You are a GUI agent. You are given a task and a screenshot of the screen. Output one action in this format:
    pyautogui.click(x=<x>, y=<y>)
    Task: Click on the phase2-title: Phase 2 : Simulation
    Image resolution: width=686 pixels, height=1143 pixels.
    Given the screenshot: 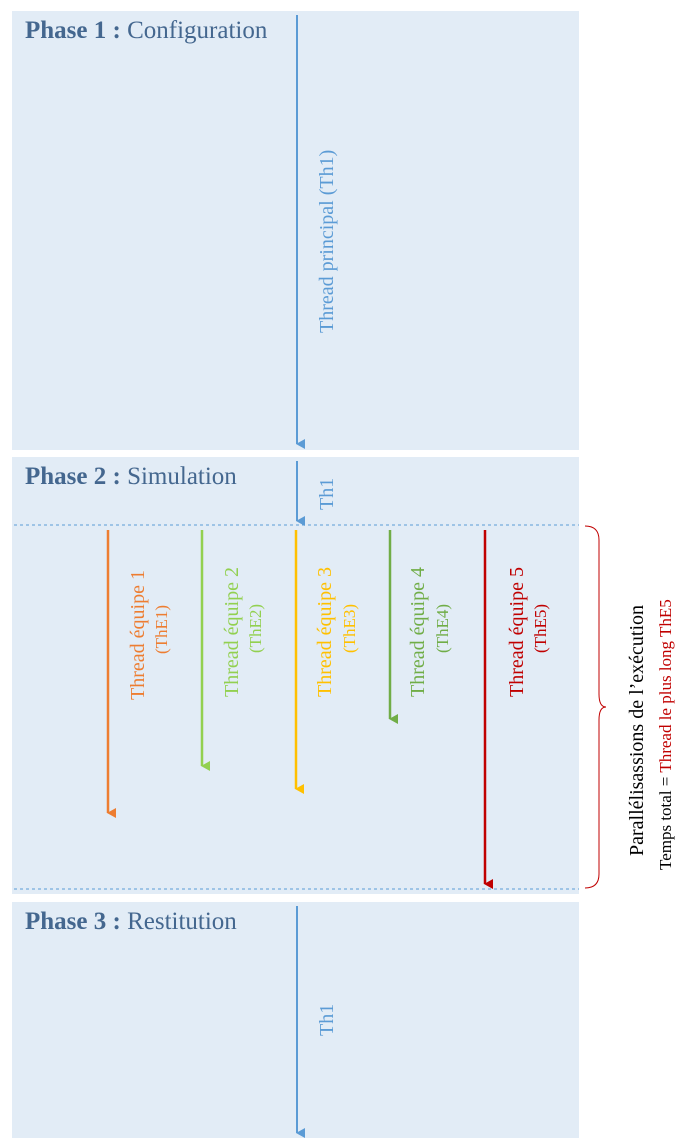 What is the action you would take?
    pyautogui.click(x=131, y=477)
    